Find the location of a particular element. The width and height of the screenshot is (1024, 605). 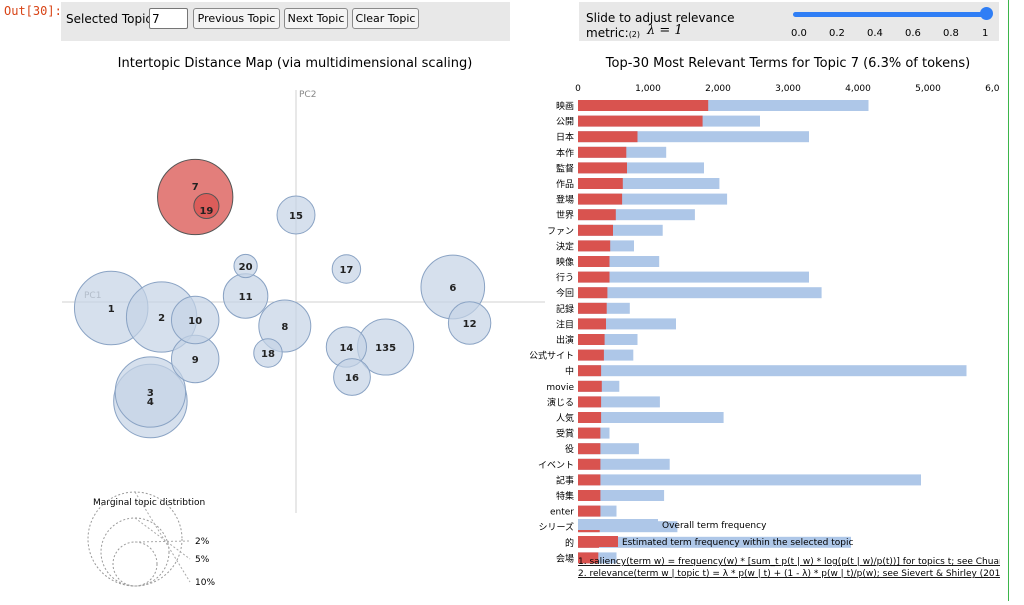

topic-label: 4 is located at coordinates (150, 402).